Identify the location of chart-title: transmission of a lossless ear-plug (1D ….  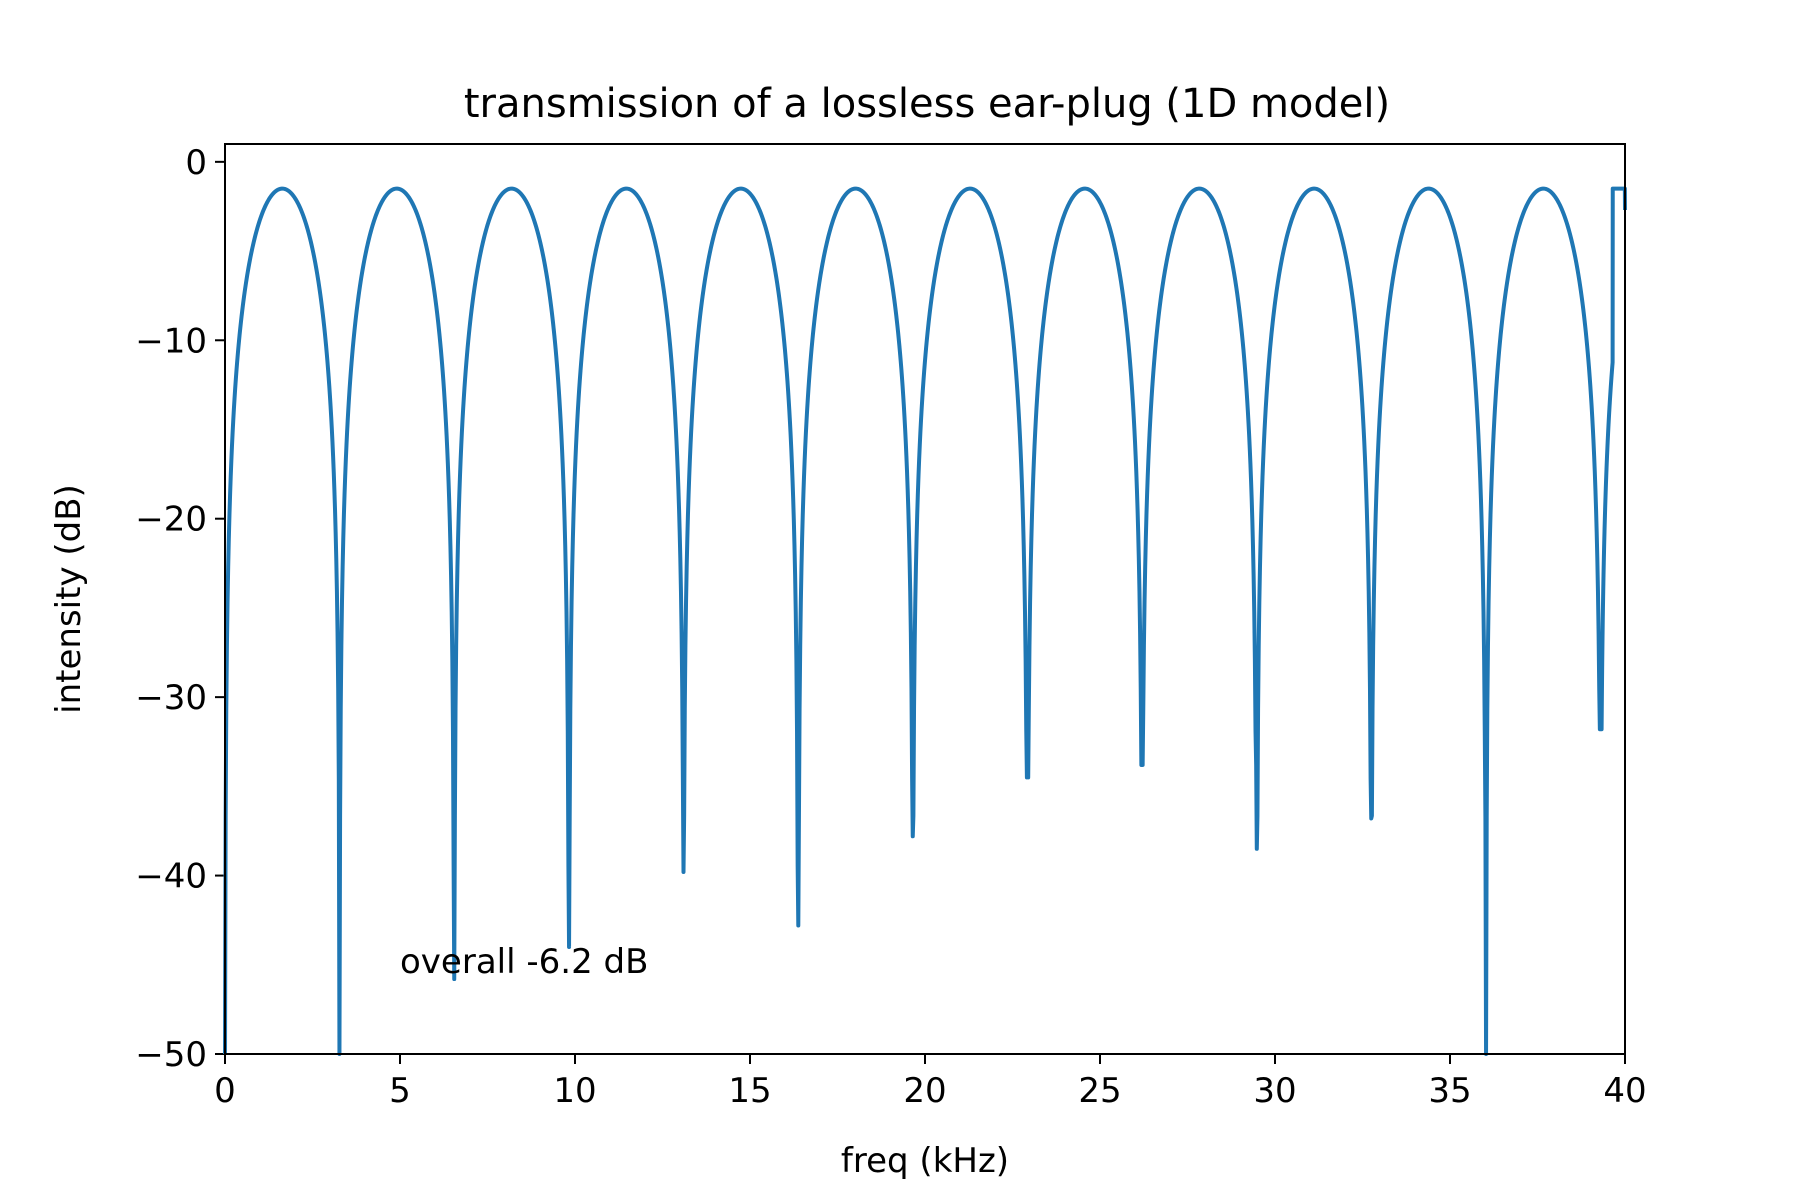
(927, 104).